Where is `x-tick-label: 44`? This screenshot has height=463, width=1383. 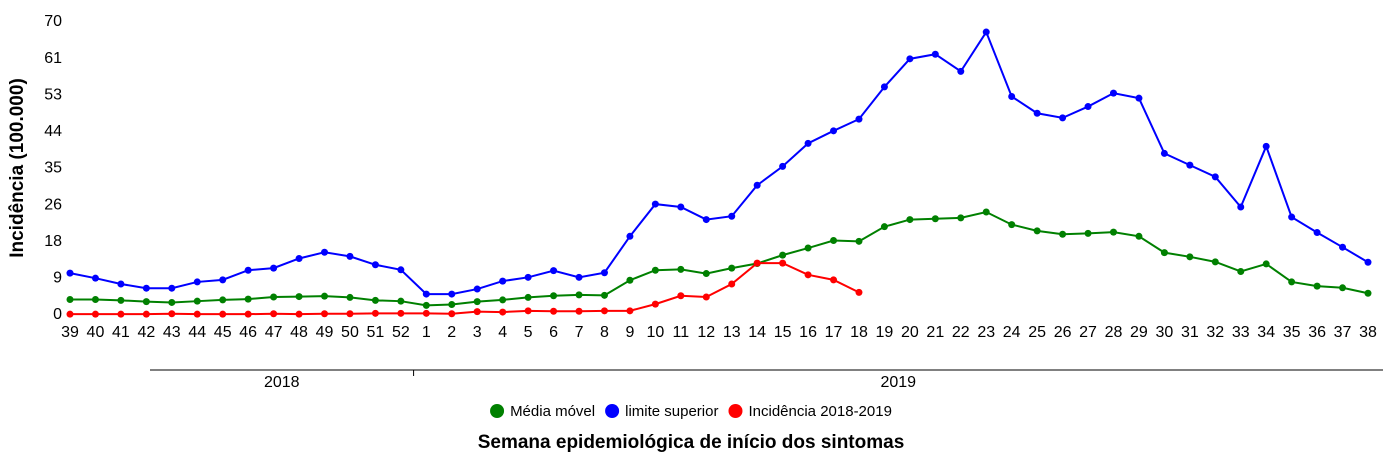 x-tick-label: 44 is located at coordinates (197, 332).